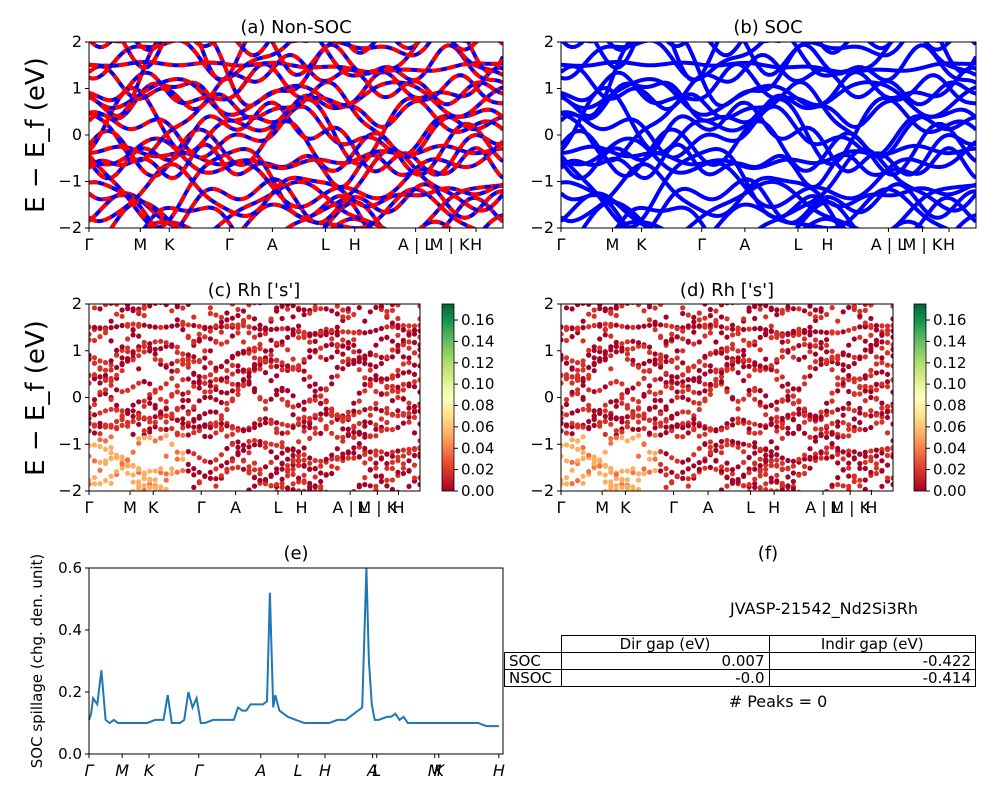 The image size is (1000, 800). I want to click on xtick-label: Γ, so click(90, 770).